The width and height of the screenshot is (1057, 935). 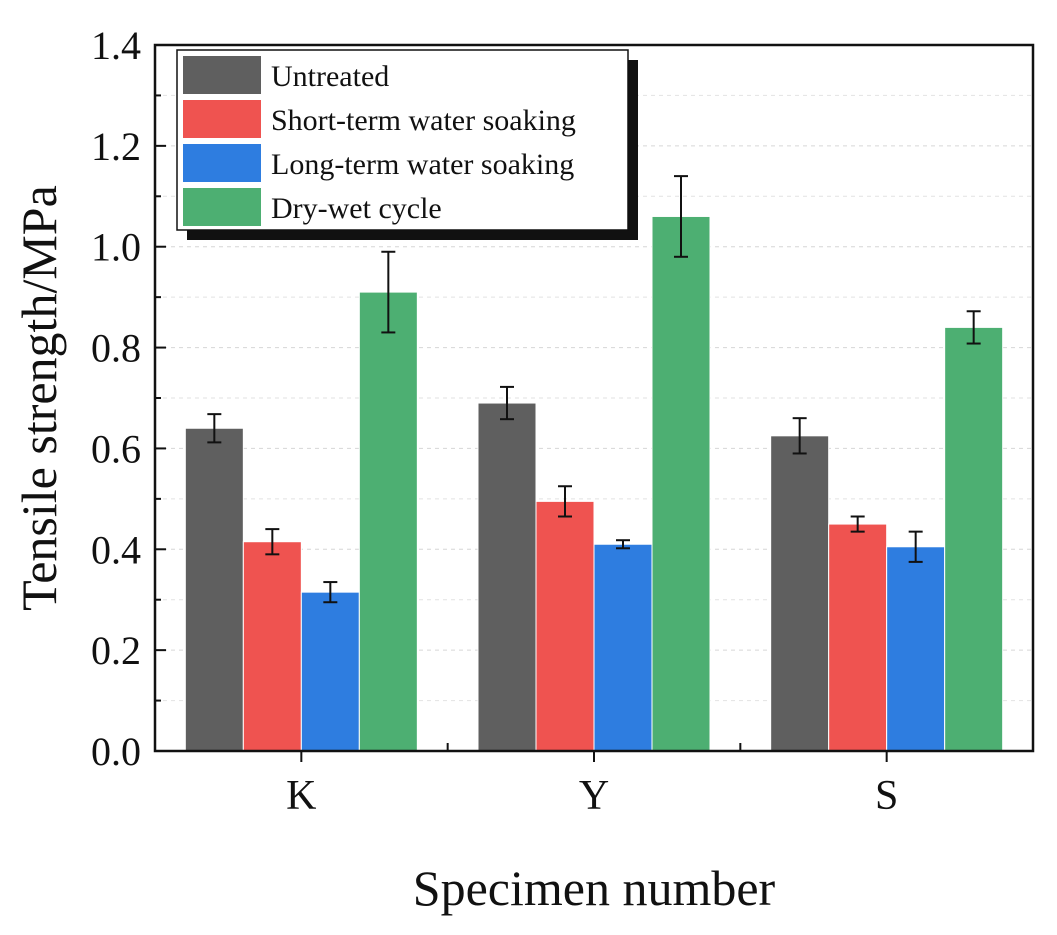 I want to click on y-tick-label: 0.0, so click(x=116, y=751).